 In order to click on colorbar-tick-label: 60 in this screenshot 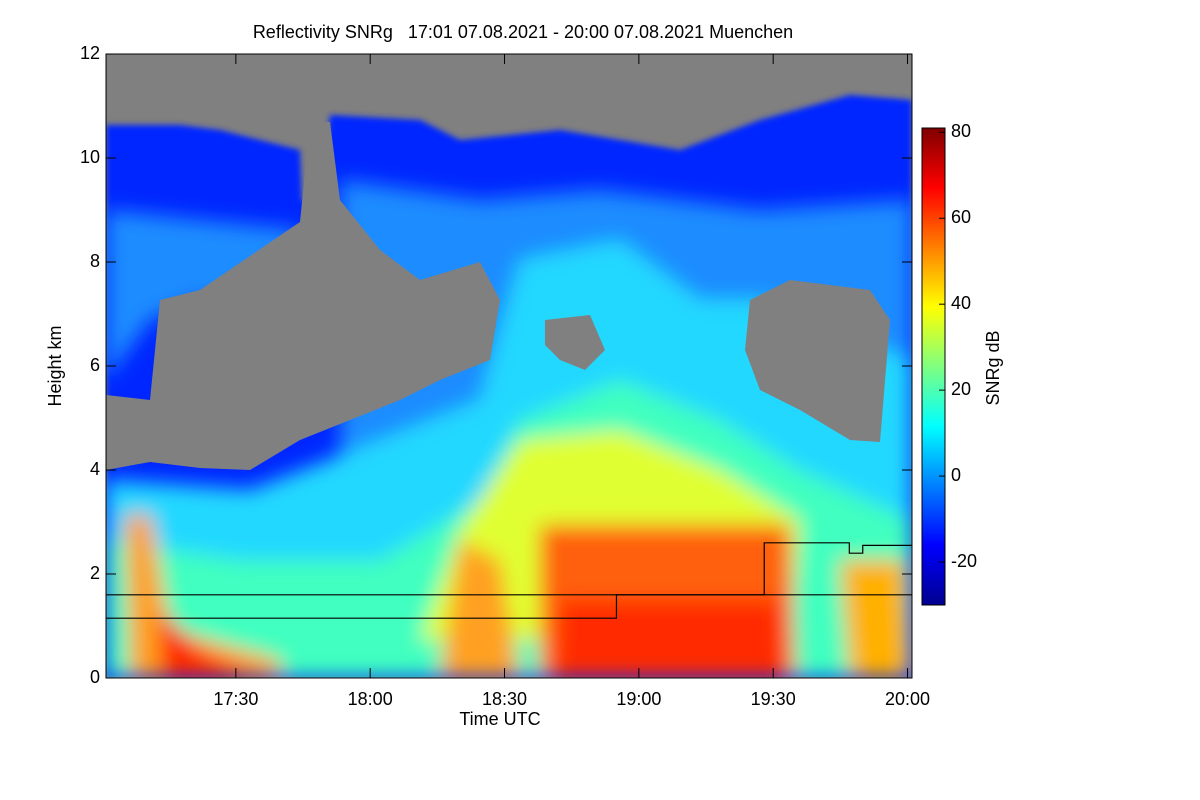, I will do `click(961, 217)`.